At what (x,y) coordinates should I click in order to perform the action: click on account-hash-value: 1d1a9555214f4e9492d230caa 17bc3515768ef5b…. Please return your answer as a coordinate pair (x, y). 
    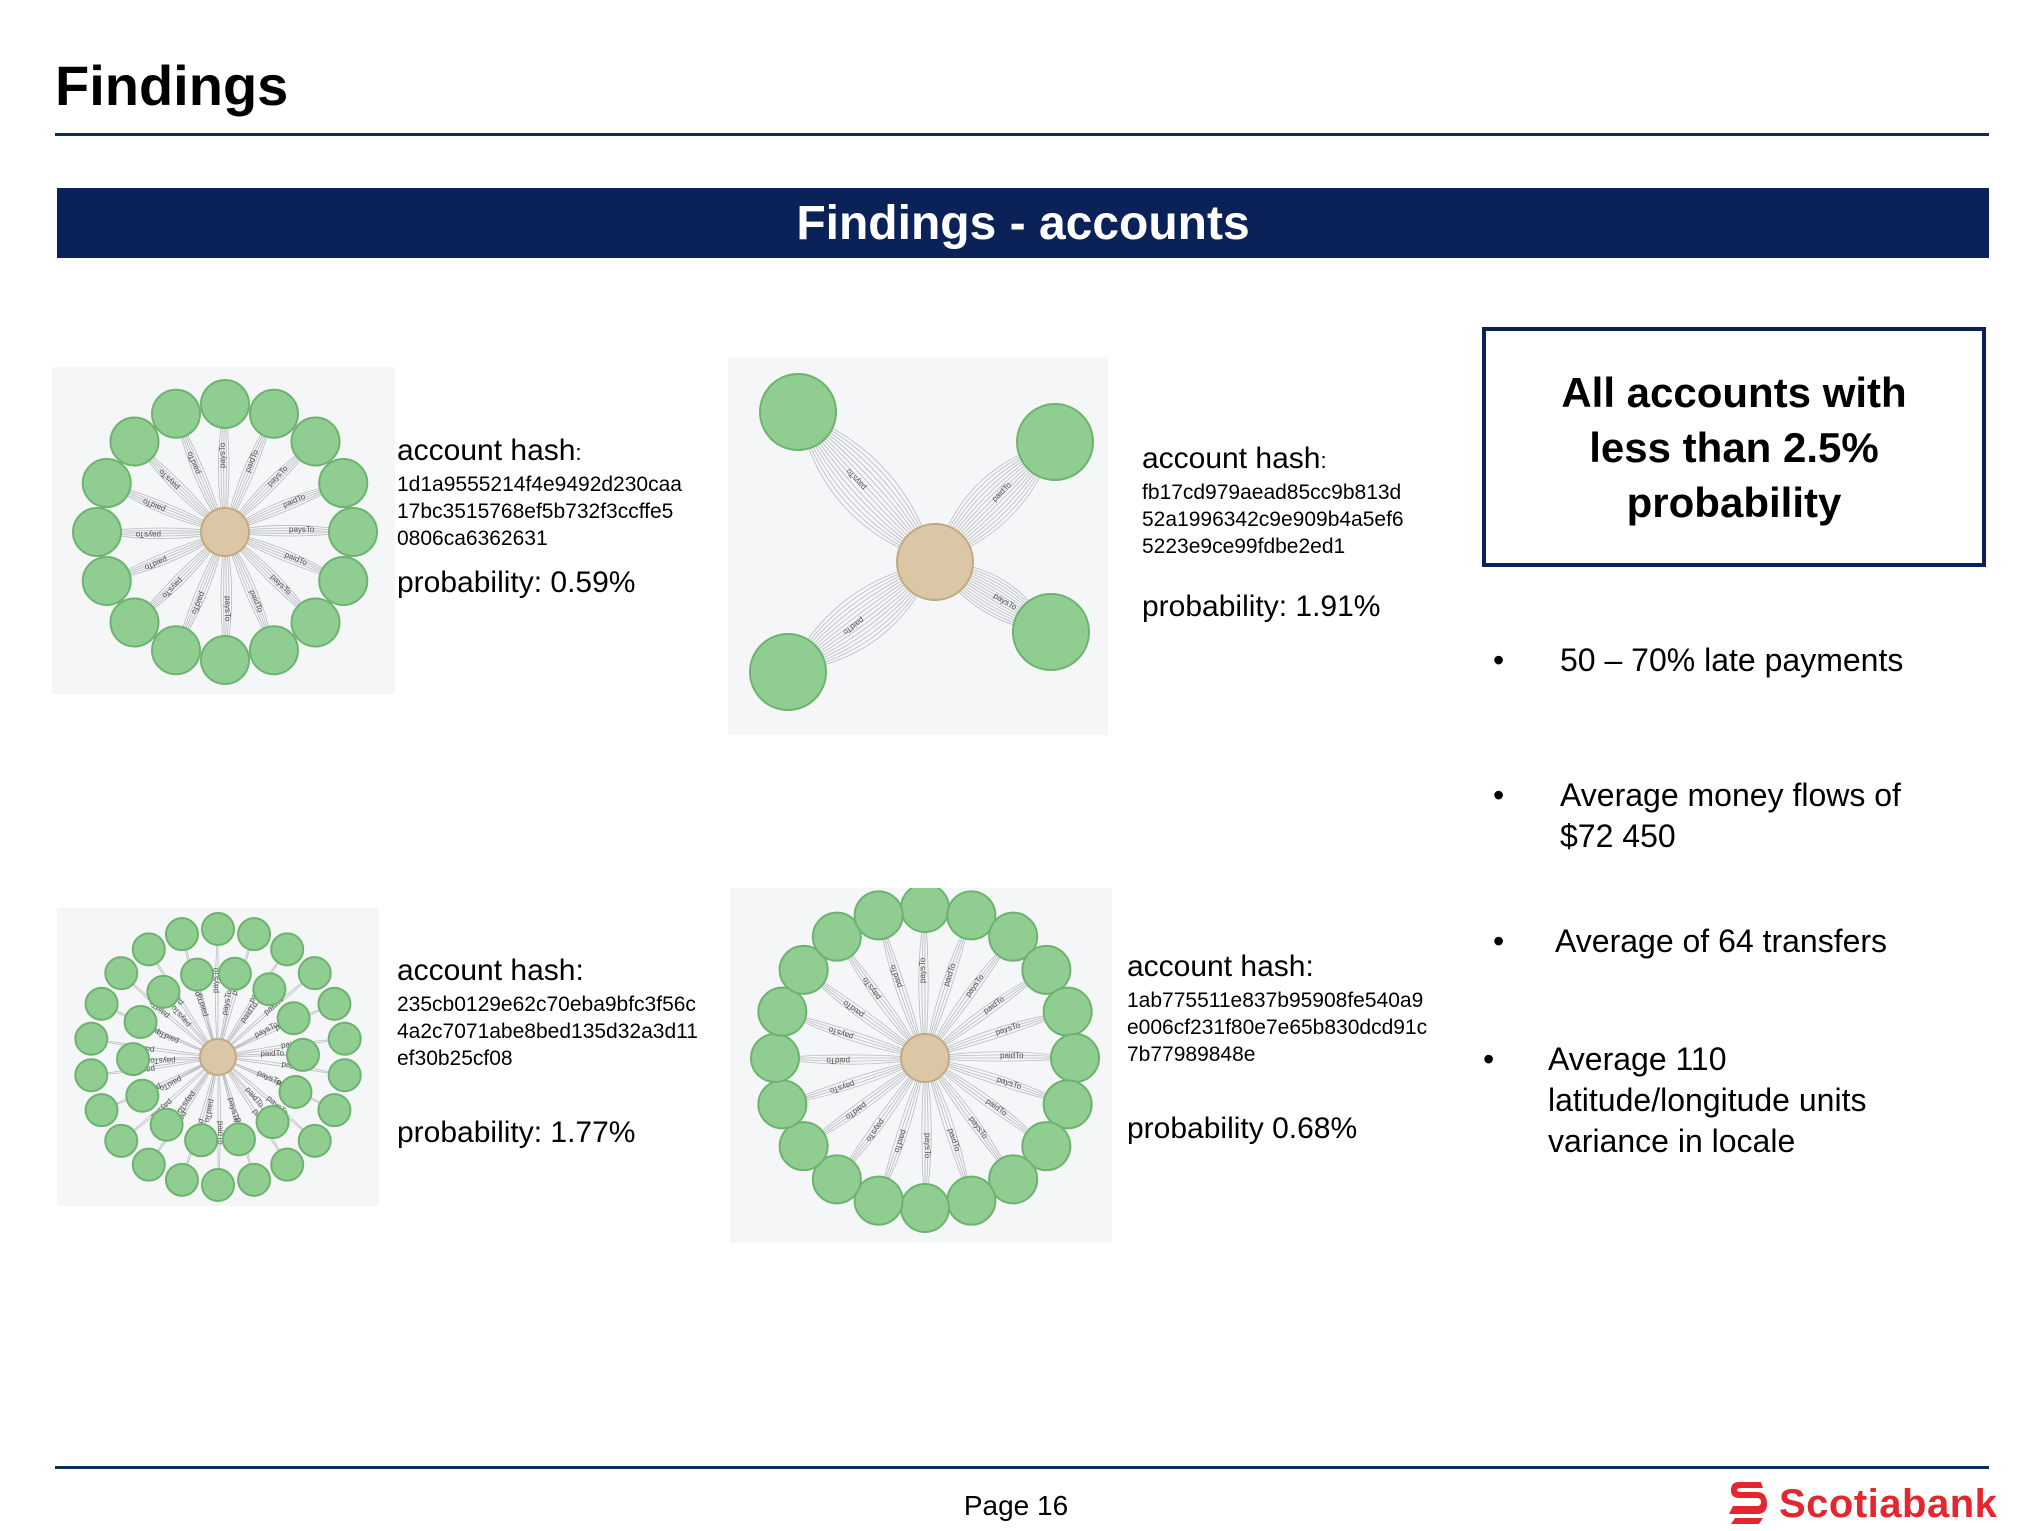
    Looking at the image, I should click on (539, 511).